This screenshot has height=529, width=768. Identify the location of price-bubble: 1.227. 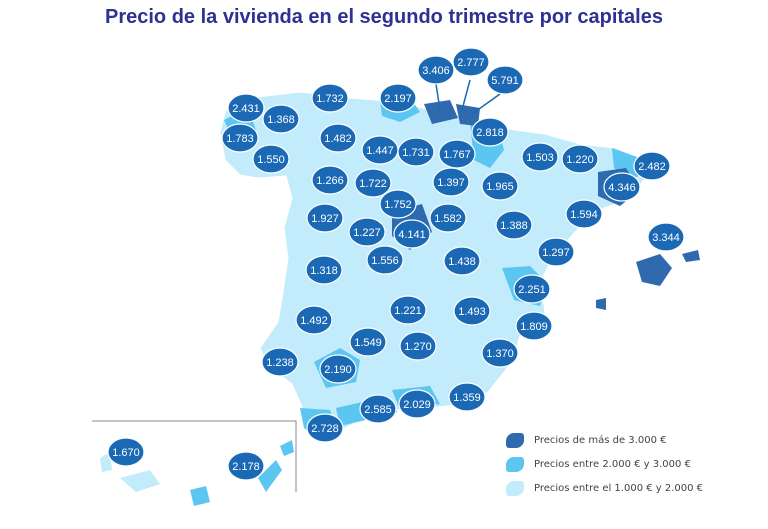
(367, 232).